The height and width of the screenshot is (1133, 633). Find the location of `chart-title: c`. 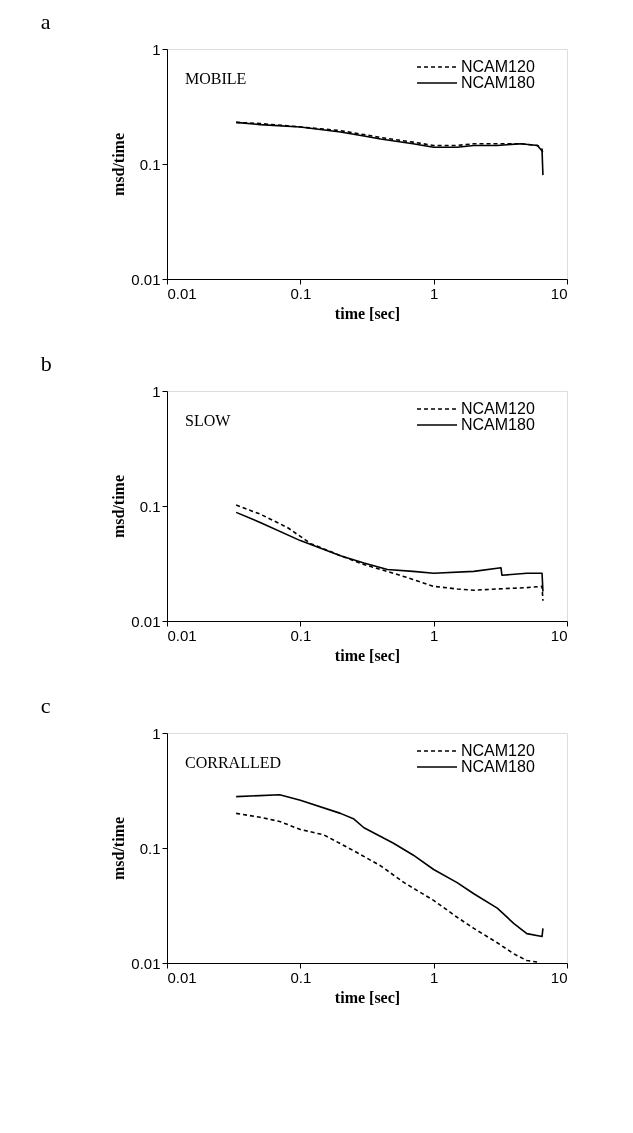

chart-title: c is located at coordinates (45, 705).